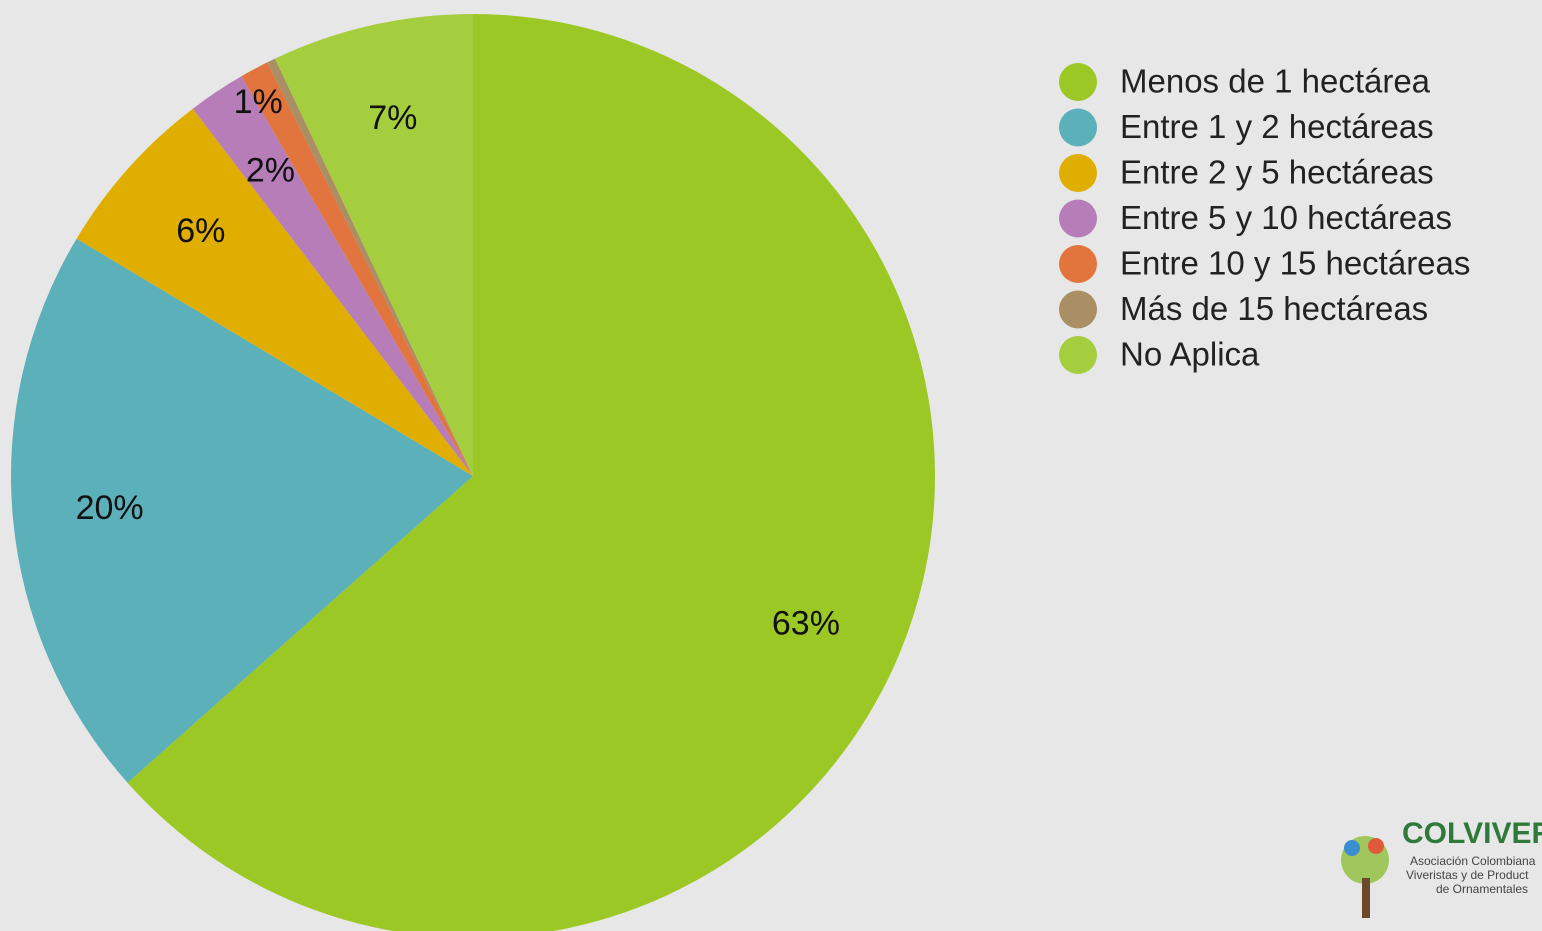  Describe the element at coordinates (1275, 81) in the screenshot. I see `legend-label: Menos de 1 hectárea` at that location.